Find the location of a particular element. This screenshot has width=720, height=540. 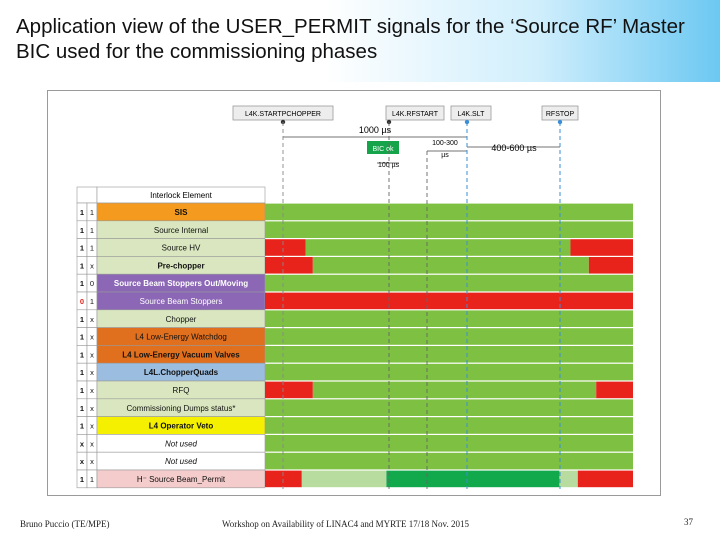

svg-text: L4K.STARTPCHOPPER is located at coordinates (283, 114).